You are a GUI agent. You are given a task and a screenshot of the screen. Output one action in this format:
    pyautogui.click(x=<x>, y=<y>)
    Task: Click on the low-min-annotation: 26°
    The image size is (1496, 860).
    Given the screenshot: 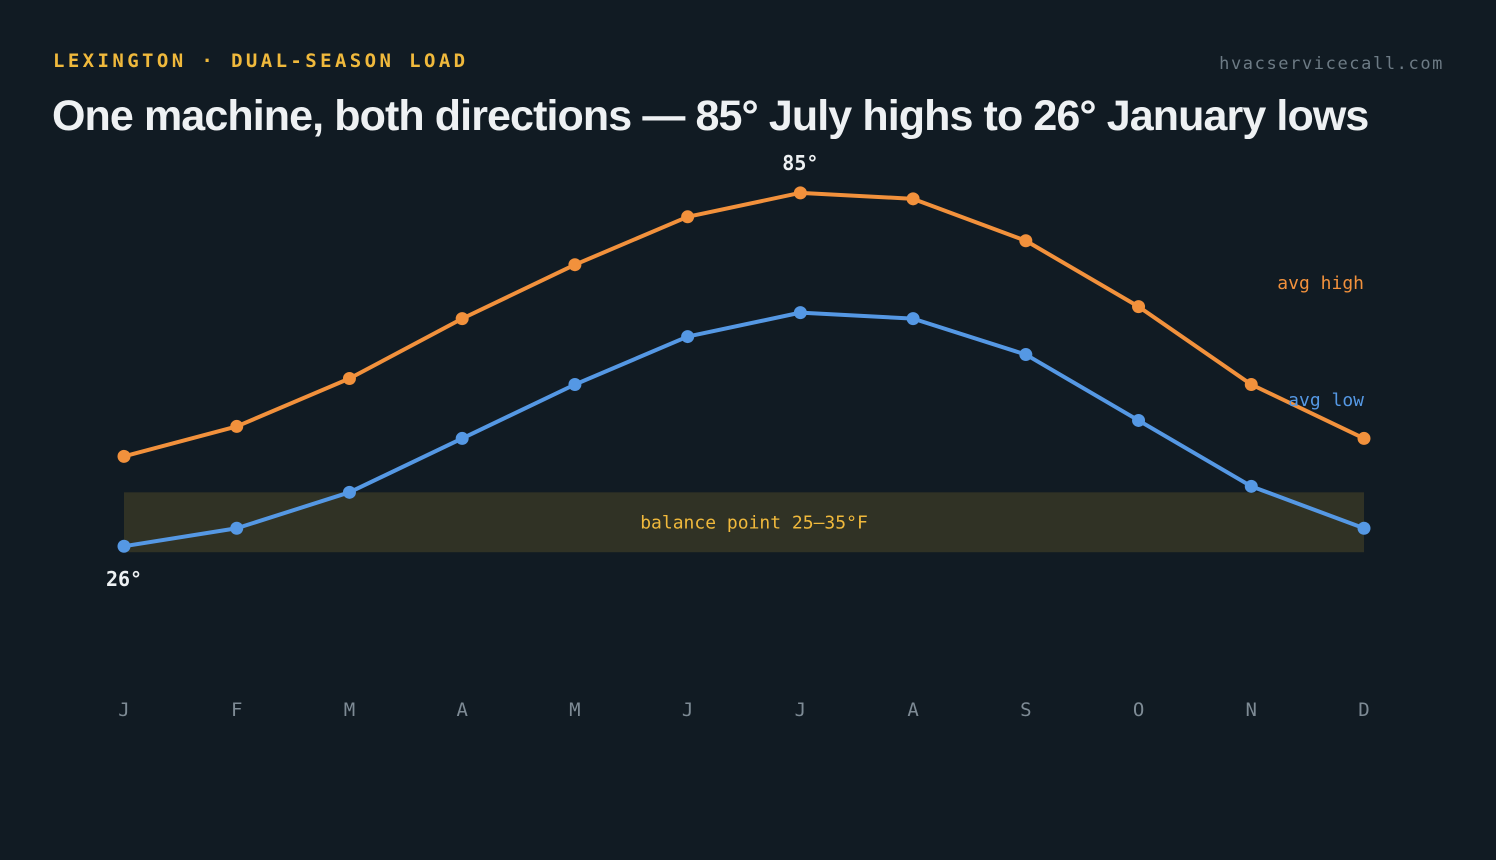 What is the action you would take?
    pyautogui.click(x=124, y=579)
    